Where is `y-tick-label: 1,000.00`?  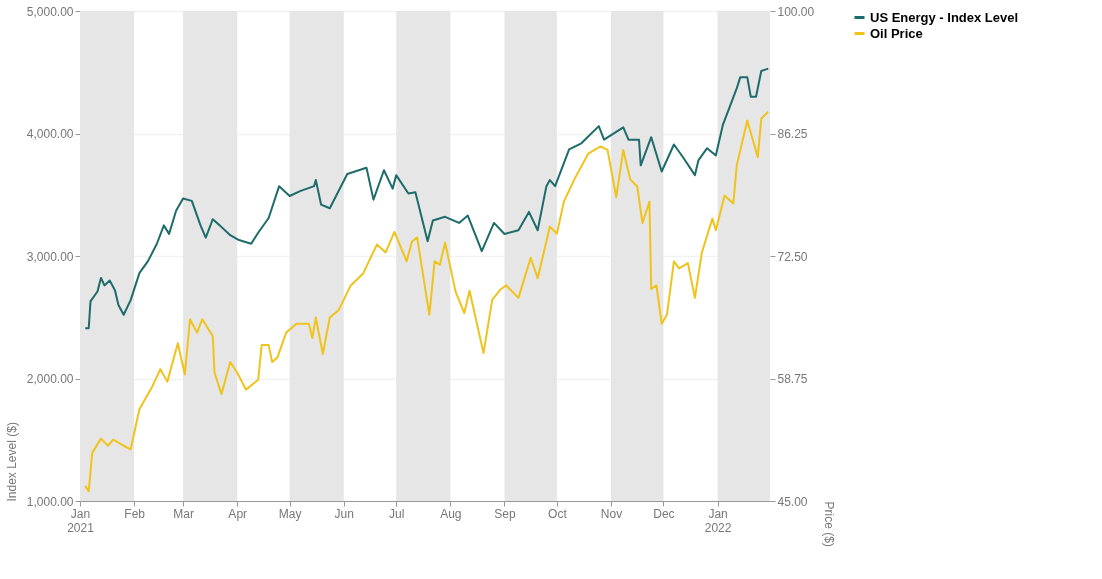 y-tick-label: 1,000.00 is located at coordinates (50, 501).